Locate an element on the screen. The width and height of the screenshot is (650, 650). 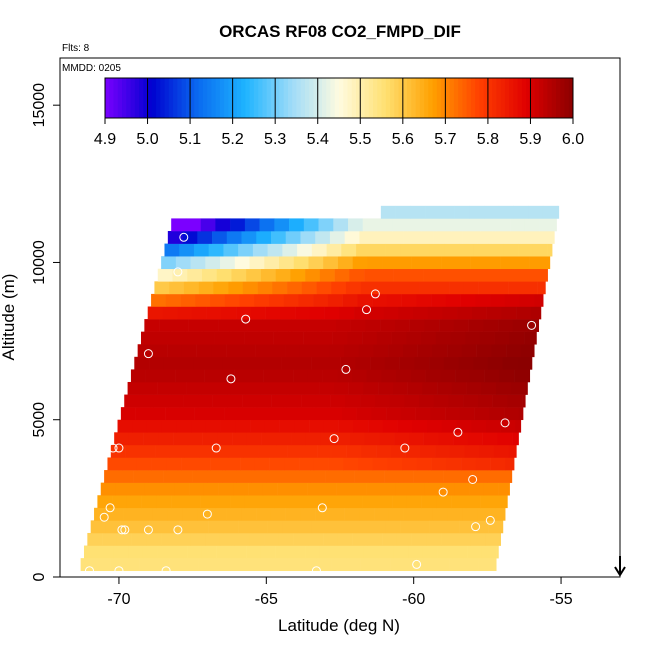
y-tick-label: 5000 is located at coordinates (39, 420).